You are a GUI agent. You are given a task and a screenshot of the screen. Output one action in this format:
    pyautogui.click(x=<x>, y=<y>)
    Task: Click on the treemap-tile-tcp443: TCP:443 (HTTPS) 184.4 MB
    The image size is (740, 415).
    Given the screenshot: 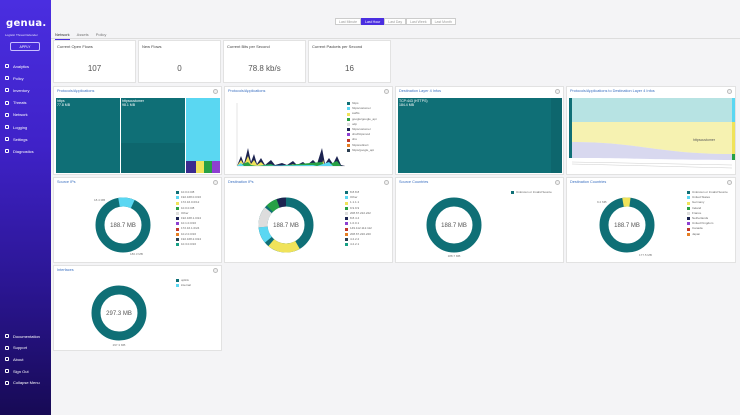 What is the action you would take?
    pyautogui.click(x=480, y=135)
    